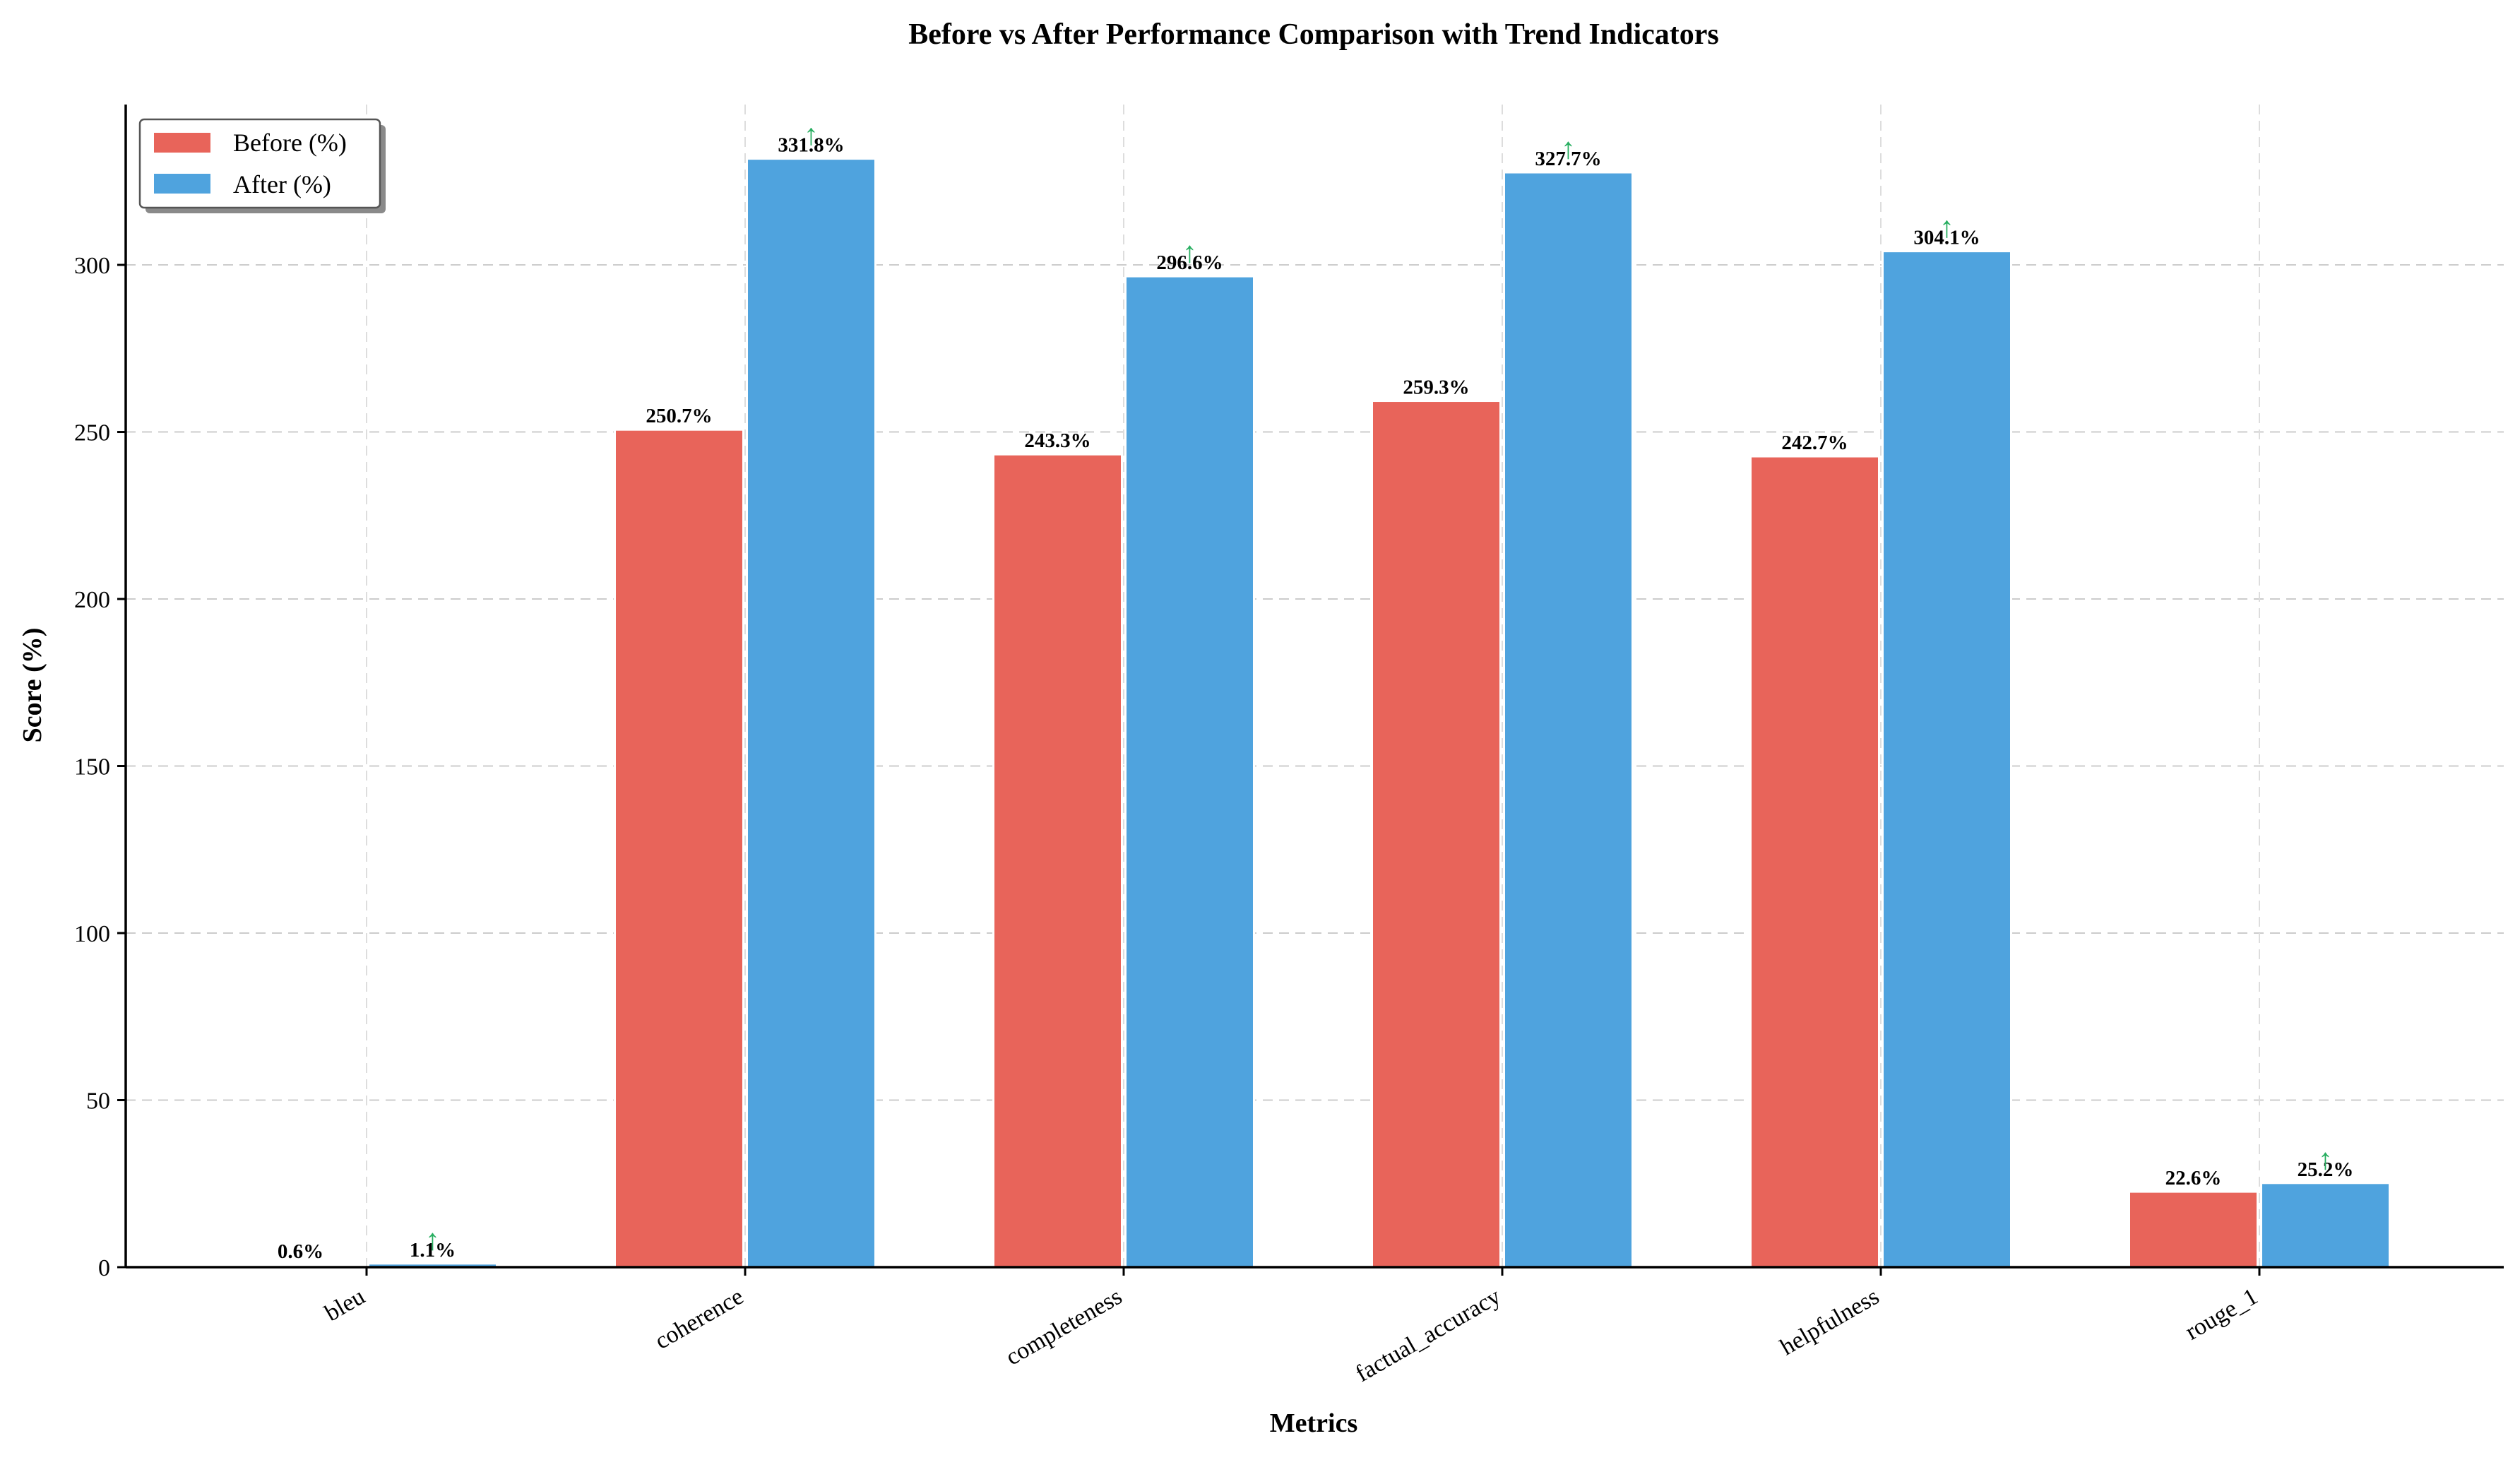 The width and height of the screenshot is (2520, 1460). What do you see at coordinates (1437, 834) in the screenshot?
I see `bar-before-factual_accuracy` at bounding box center [1437, 834].